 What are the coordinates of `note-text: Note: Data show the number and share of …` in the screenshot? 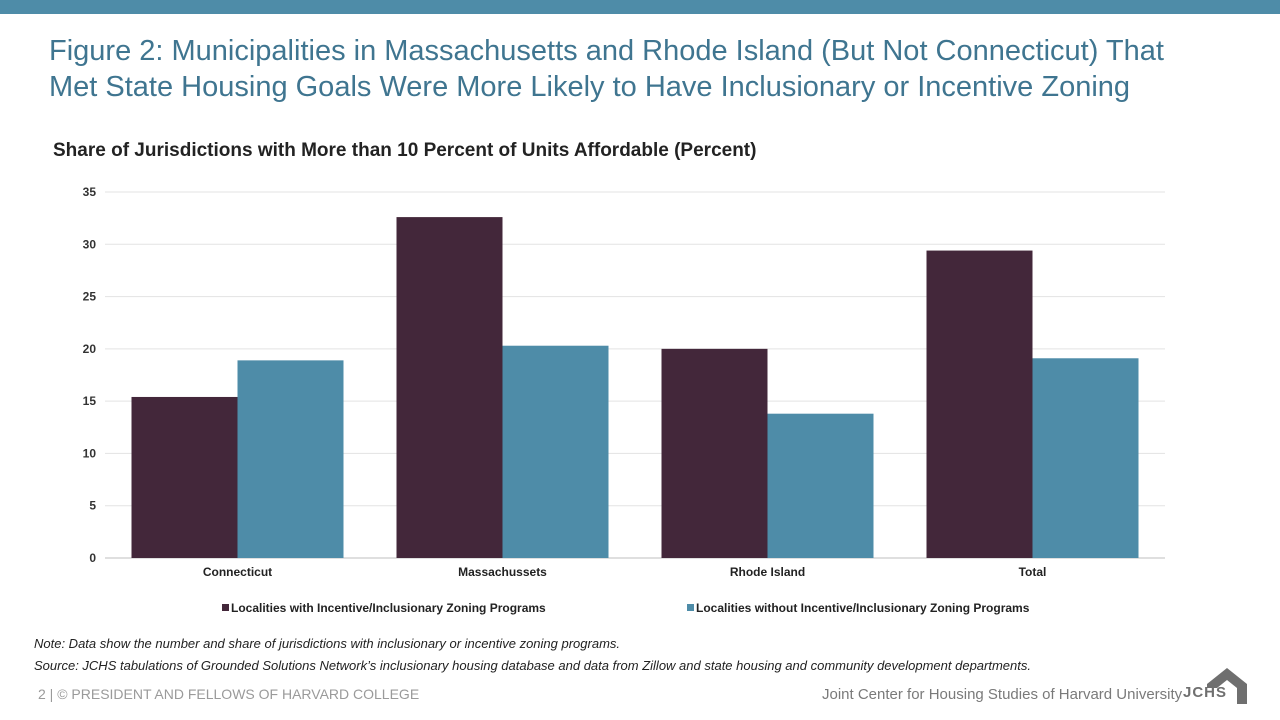 It's located at (327, 643).